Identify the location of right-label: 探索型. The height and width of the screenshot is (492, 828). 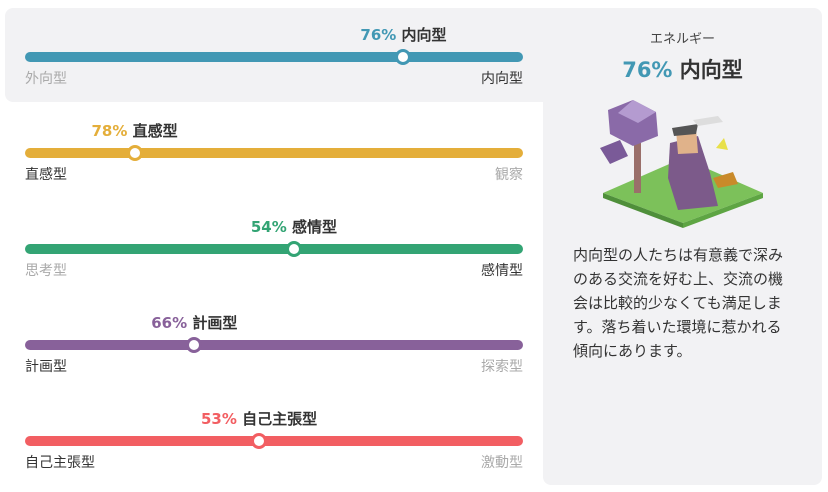
(502, 367).